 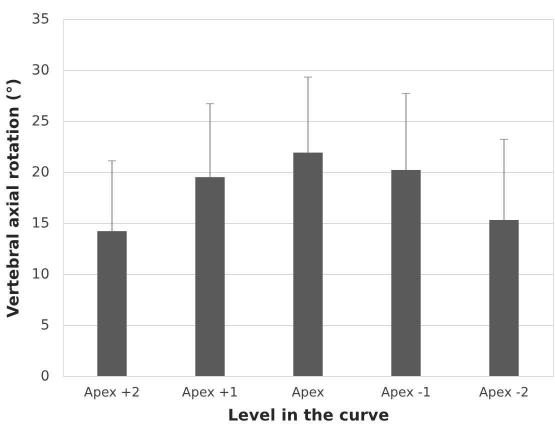 What do you see at coordinates (45, 326) in the screenshot?
I see `y-tick-label: 5` at bounding box center [45, 326].